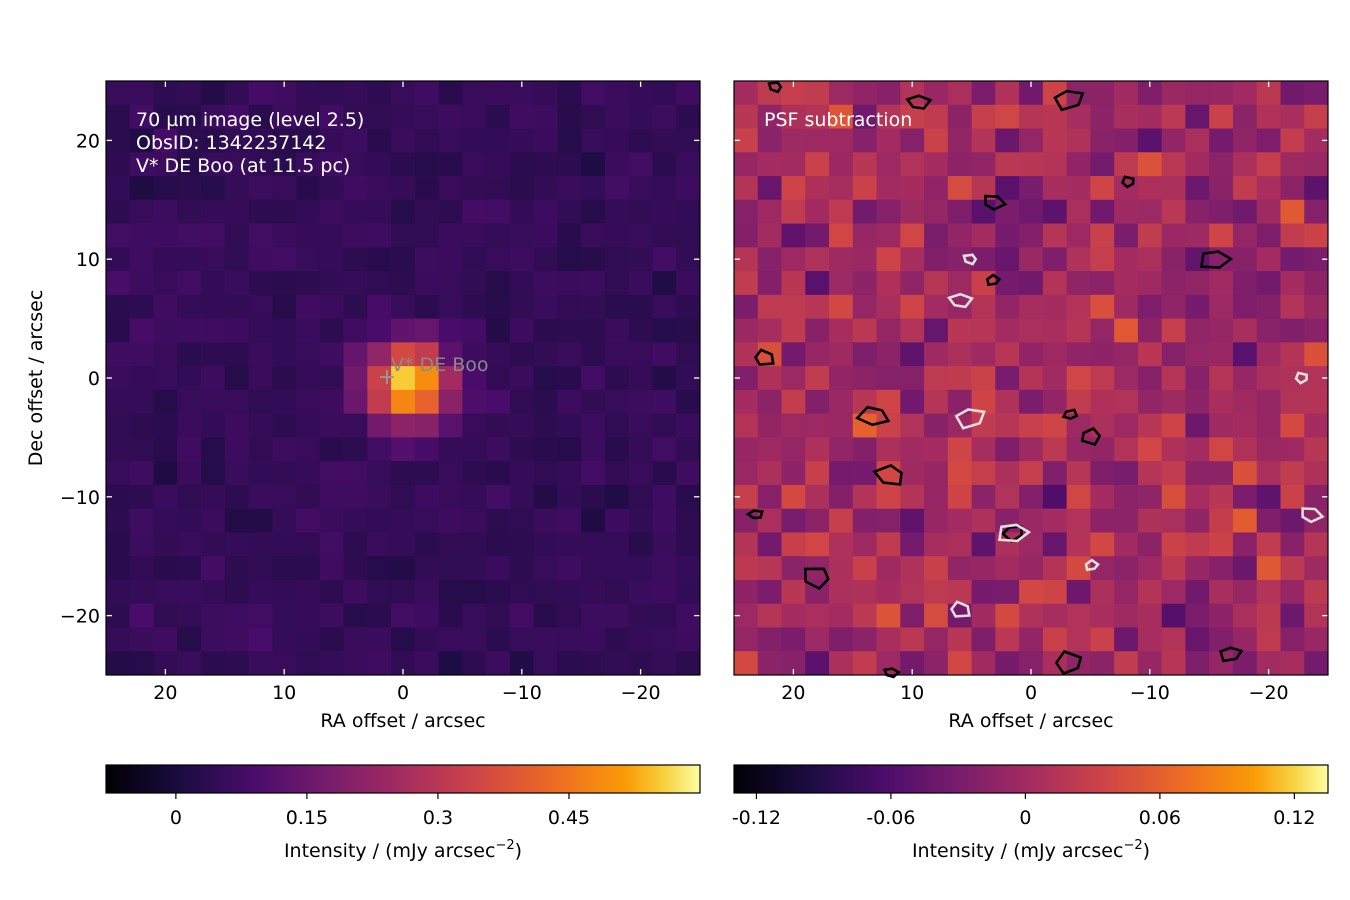 The width and height of the screenshot is (1350, 900). What do you see at coordinates (1025, 818) in the screenshot?
I see `colorbar-tick-label: 0` at bounding box center [1025, 818].